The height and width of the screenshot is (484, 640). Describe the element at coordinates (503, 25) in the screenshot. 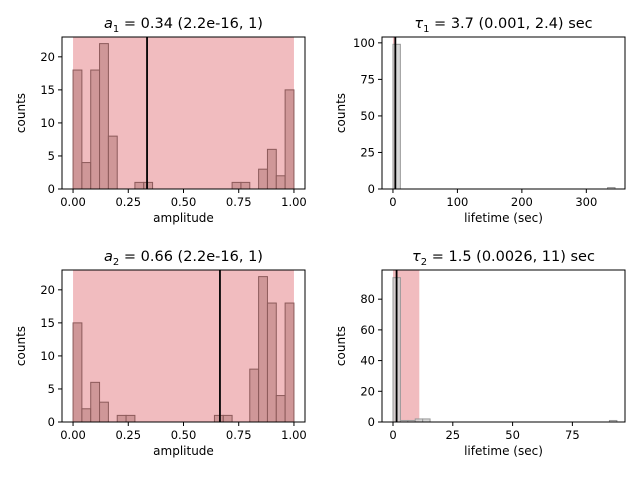

I see `panel-title: τ1 = 3.7 (0.001, 2.4) sec` at that location.